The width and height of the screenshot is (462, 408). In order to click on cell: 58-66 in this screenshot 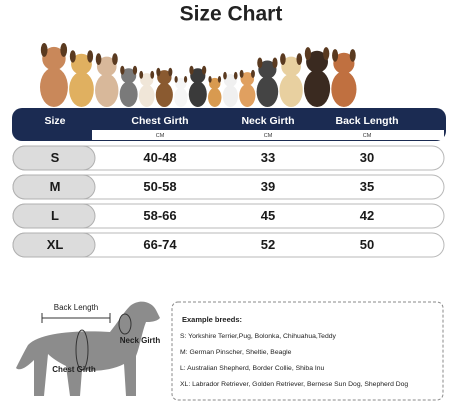, I will do `click(159, 215)`.